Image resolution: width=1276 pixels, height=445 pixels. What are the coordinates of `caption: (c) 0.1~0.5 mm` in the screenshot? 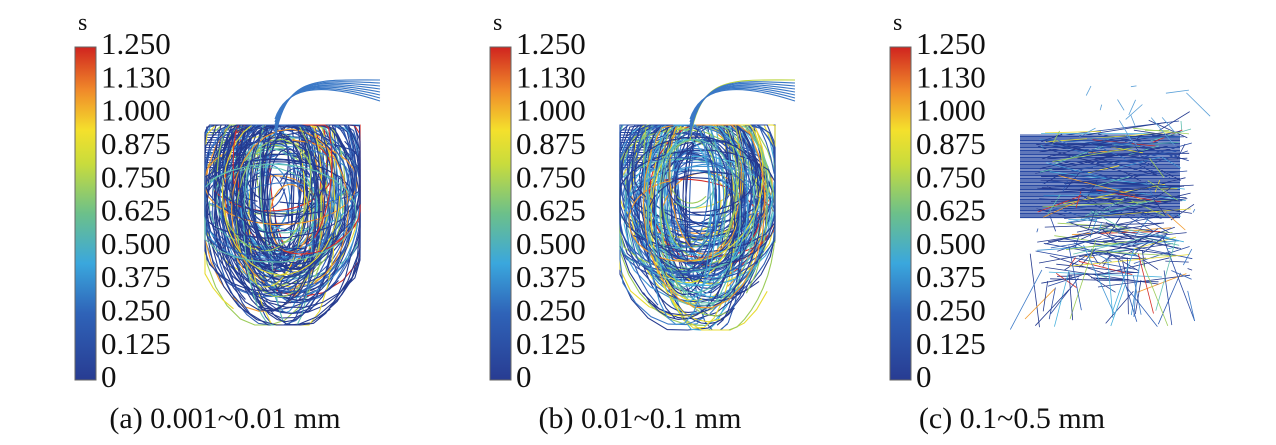 It's located at (1012, 418).